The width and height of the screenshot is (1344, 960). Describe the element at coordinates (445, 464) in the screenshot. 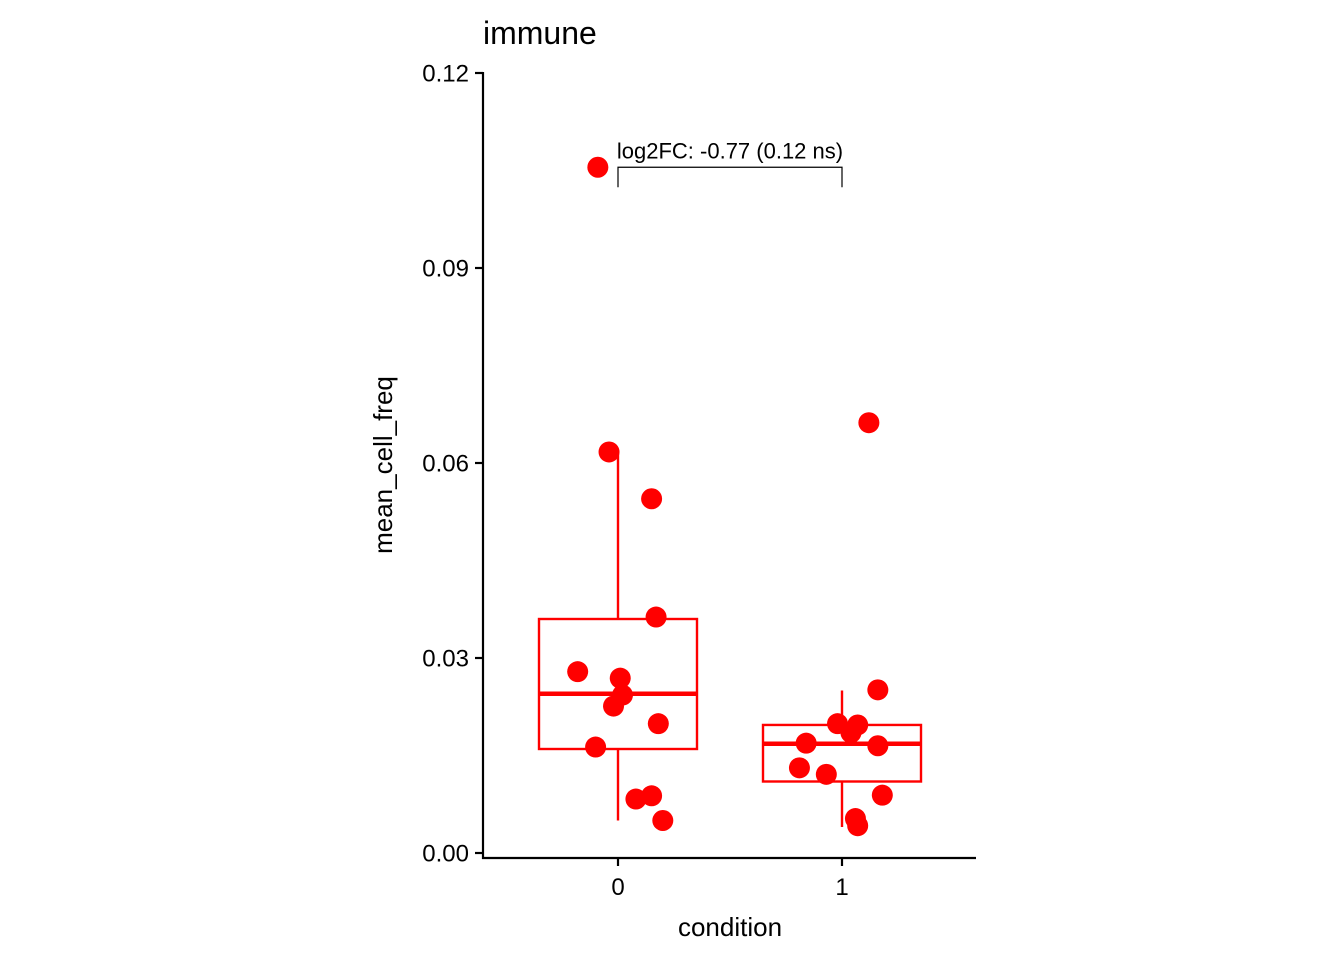

I see `y-tick-label: 0.06` at that location.